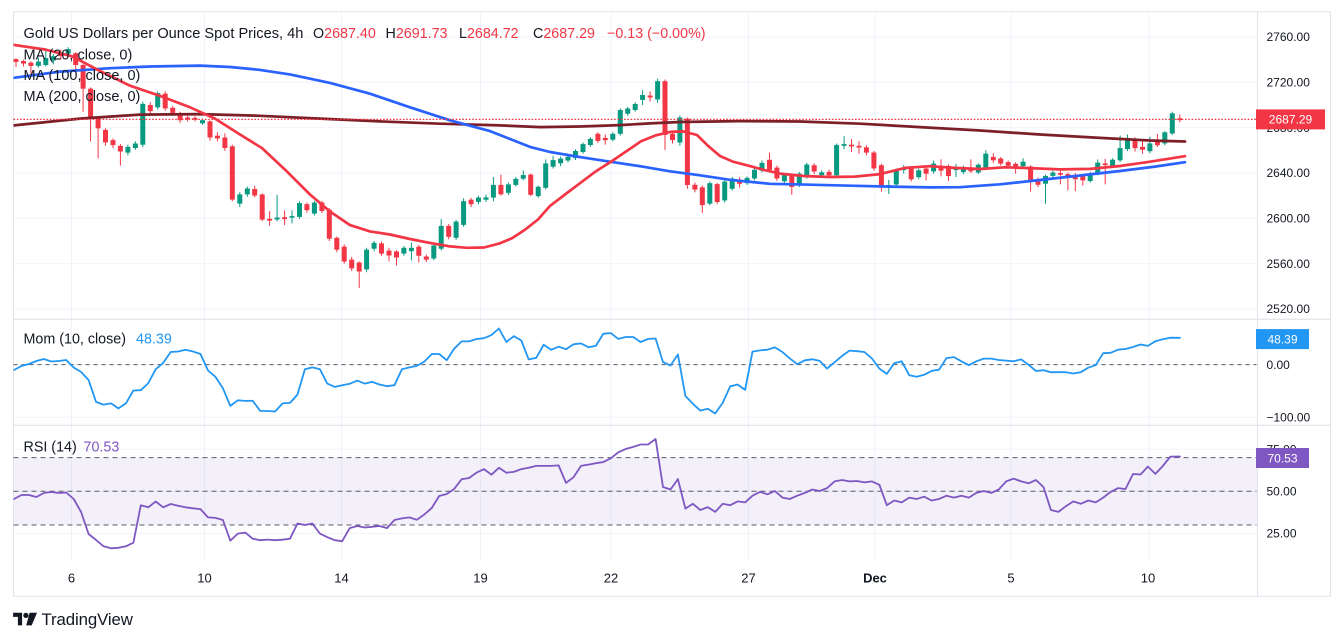  Describe the element at coordinates (88, 619) in the screenshot. I see `svg-text: TradingView` at that location.